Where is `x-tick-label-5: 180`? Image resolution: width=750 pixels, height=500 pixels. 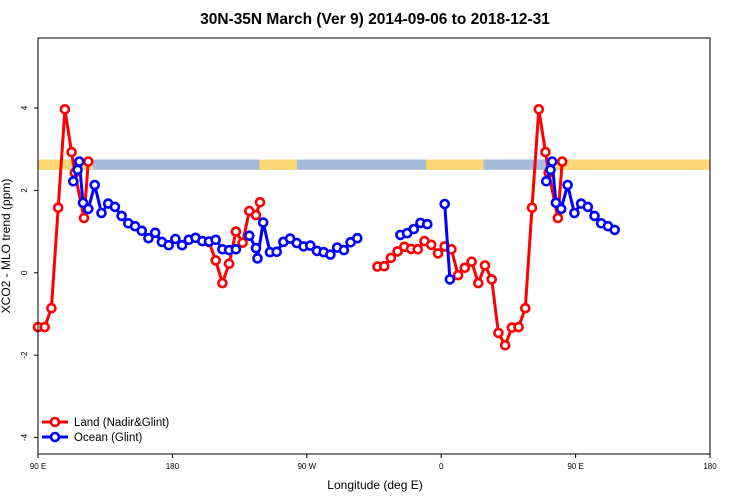 x-tick-label-5: 180 is located at coordinates (710, 466).